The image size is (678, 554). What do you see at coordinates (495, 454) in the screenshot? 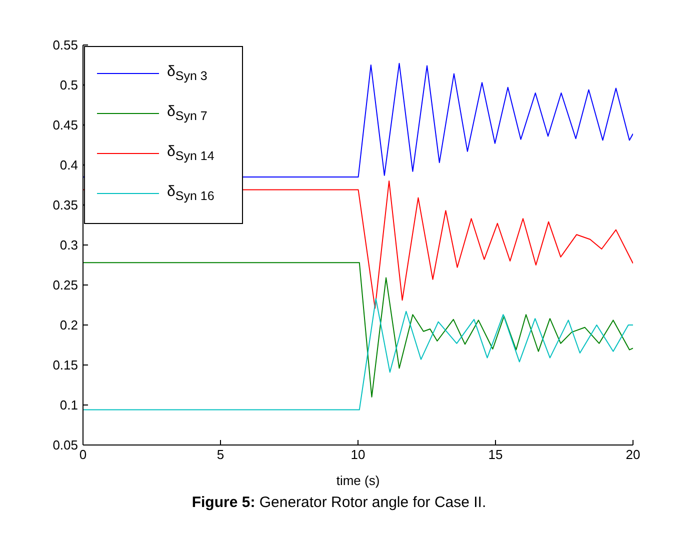
I see `x-tick-label: 15` at bounding box center [495, 454].